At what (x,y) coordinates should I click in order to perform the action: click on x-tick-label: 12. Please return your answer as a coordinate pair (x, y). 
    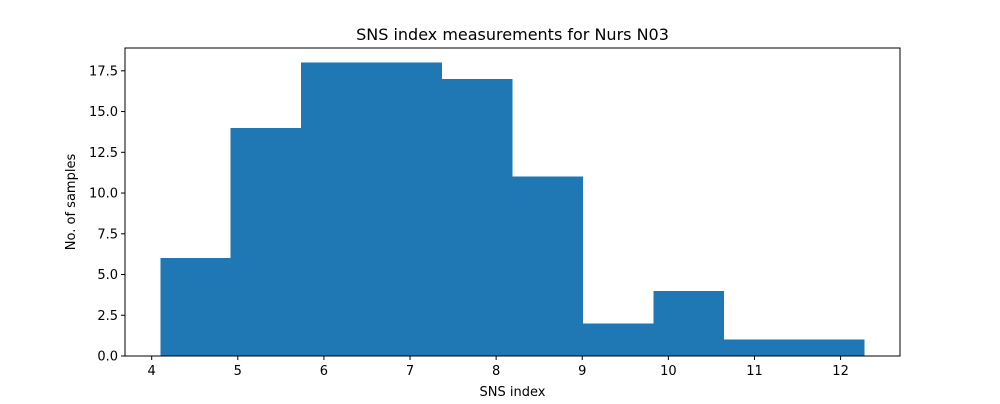
    Looking at the image, I should click on (840, 371).